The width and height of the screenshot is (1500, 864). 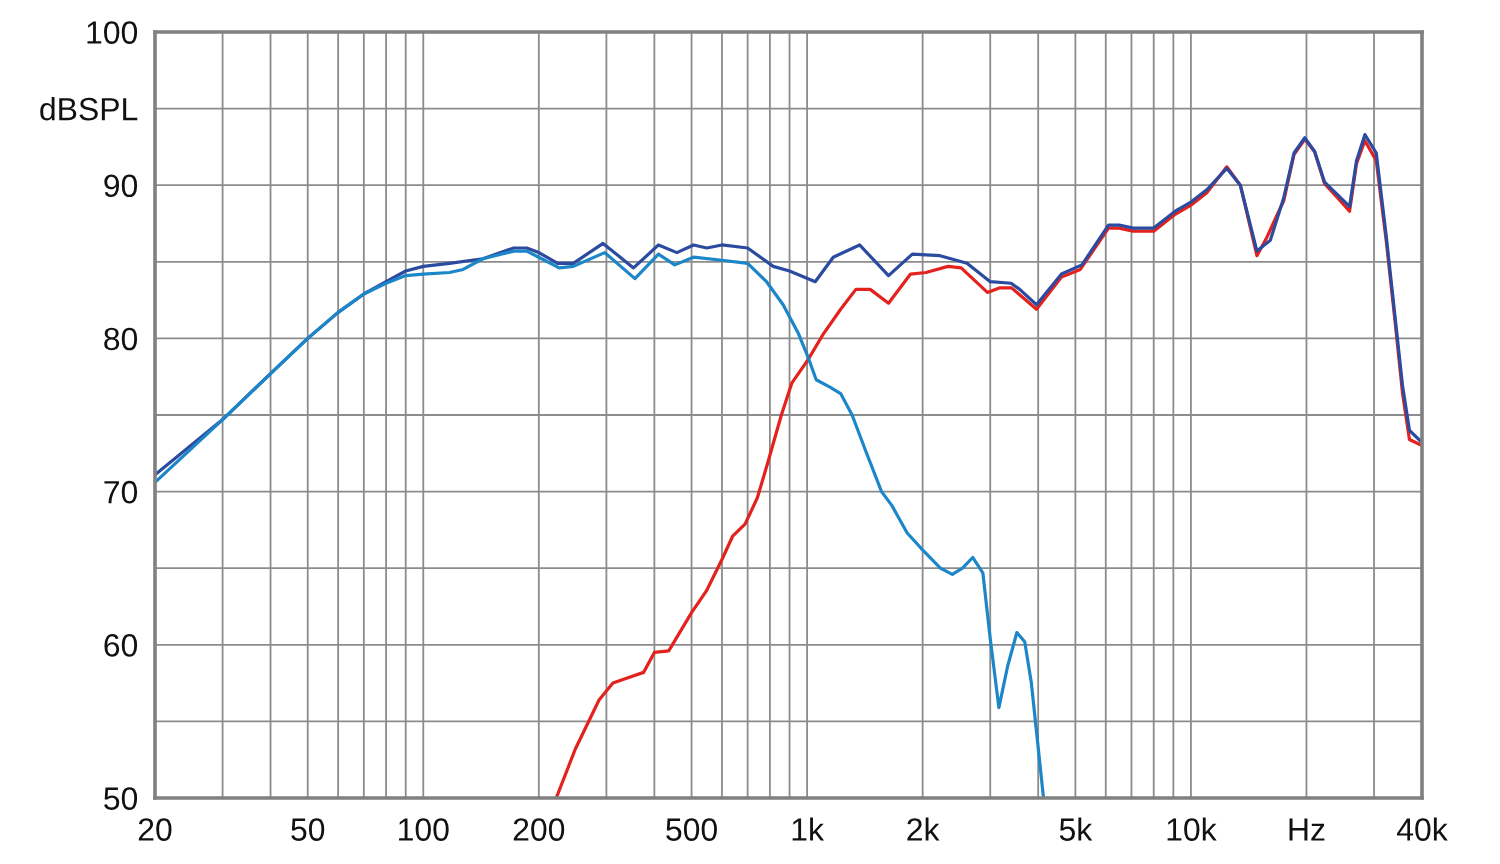 What do you see at coordinates (424, 829) in the screenshot?
I see `x-tick-label: 100` at bounding box center [424, 829].